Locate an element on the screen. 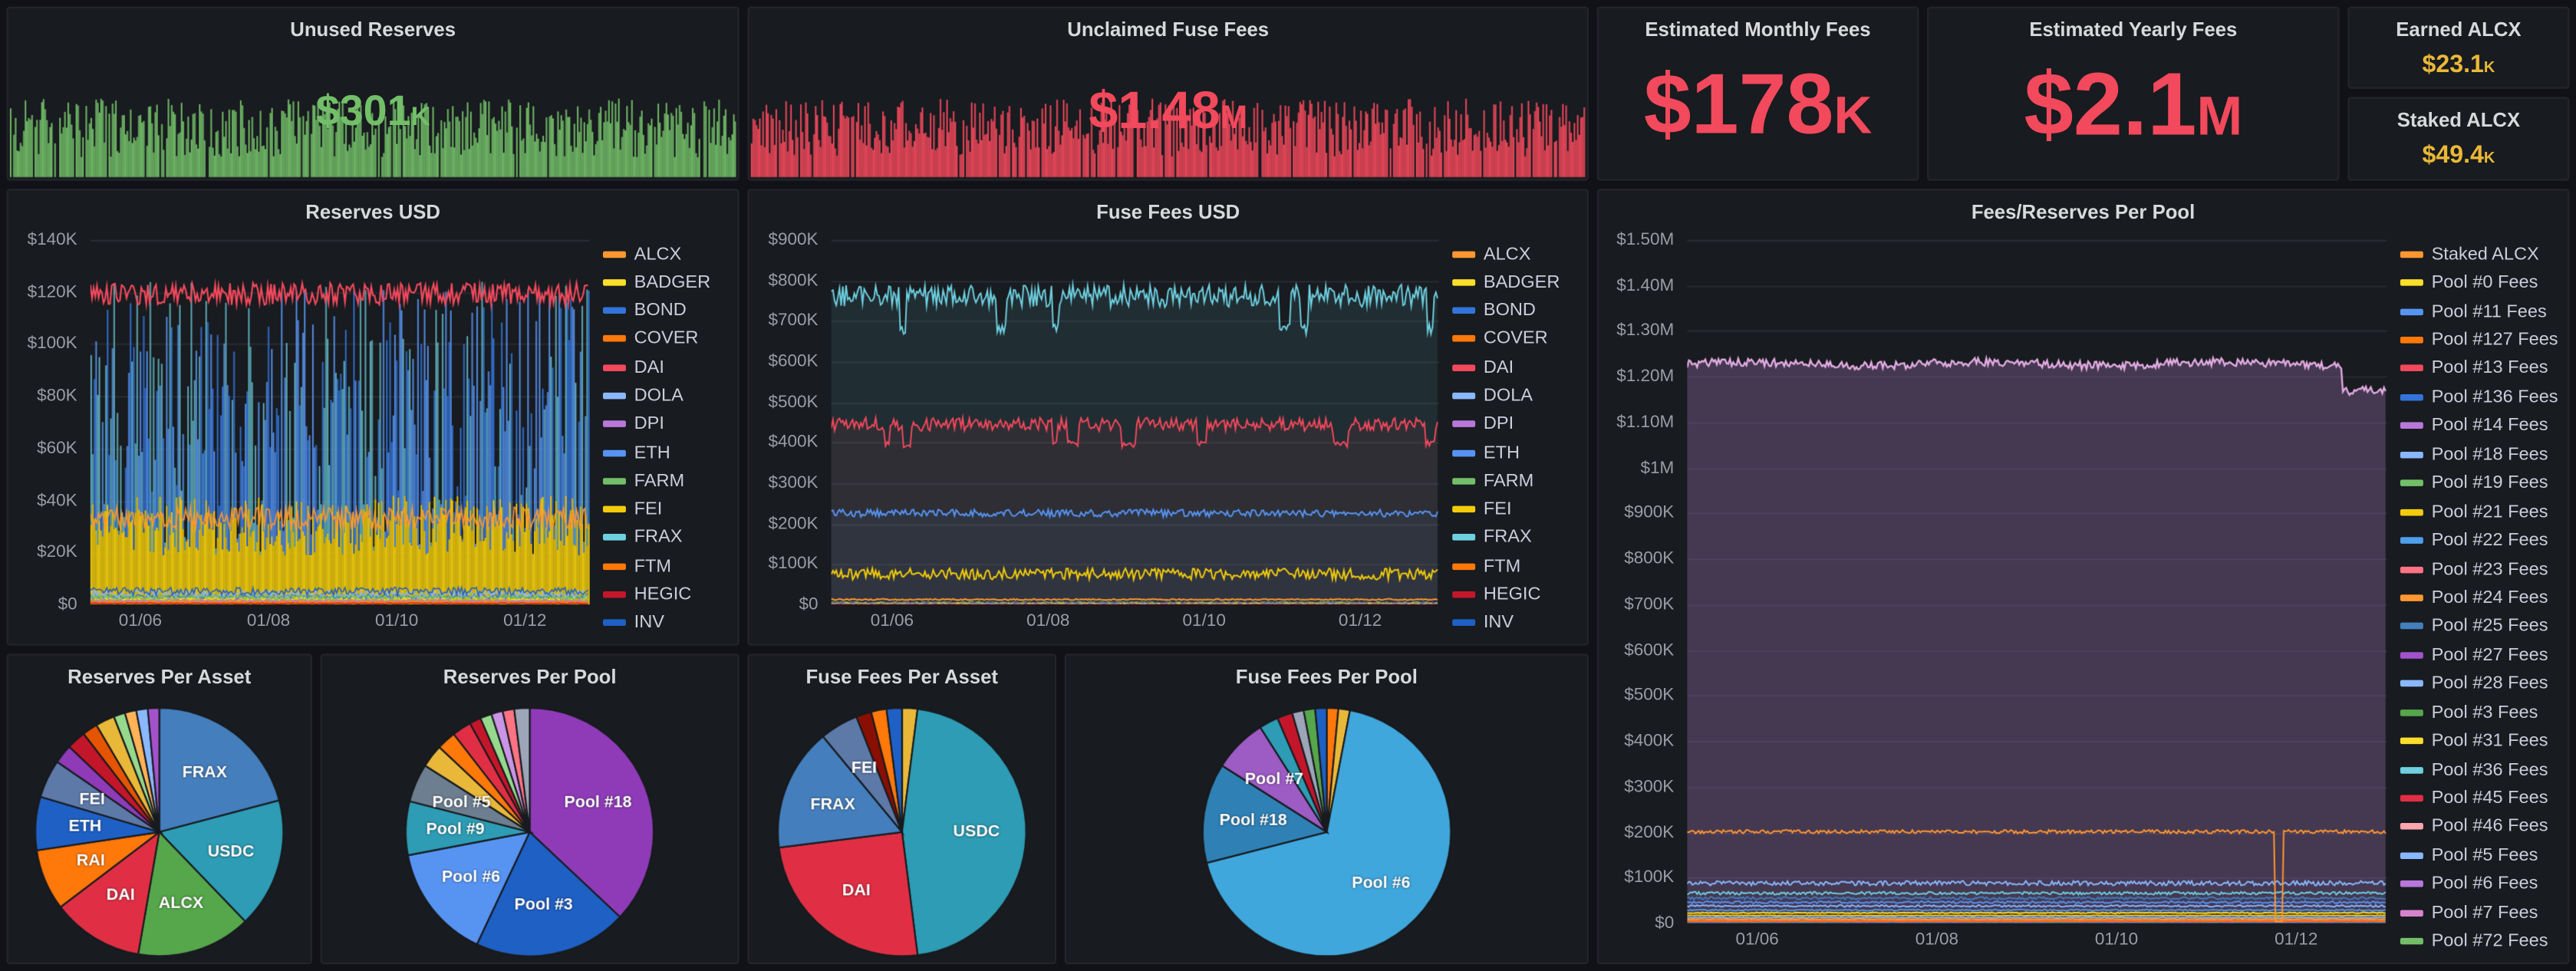 The height and width of the screenshot is (971, 2576). y-axis-label: $1.50M is located at coordinates (1645, 239).